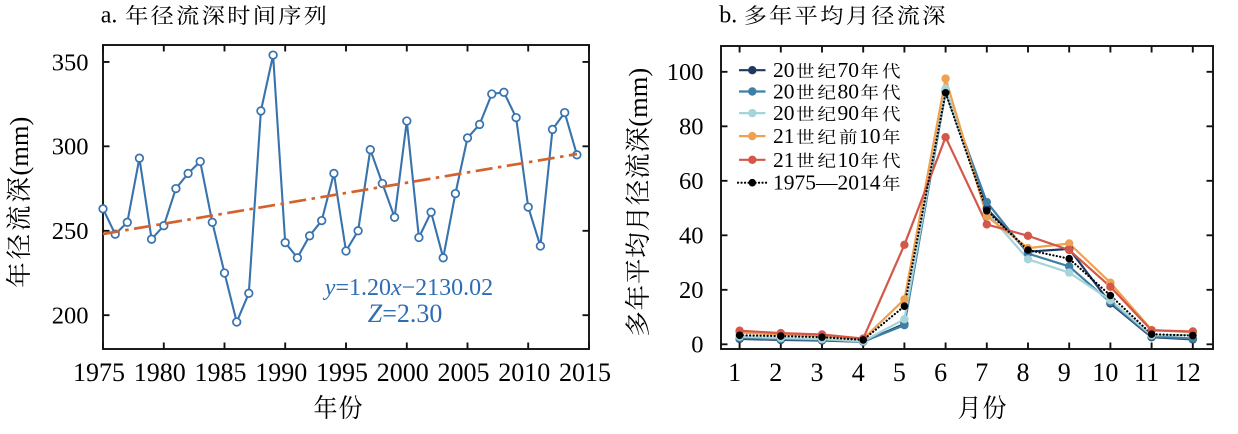 The width and height of the screenshot is (1238, 434). Describe the element at coordinates (775, 372) in the screenshot. I see `svg-text: 2` at that location.